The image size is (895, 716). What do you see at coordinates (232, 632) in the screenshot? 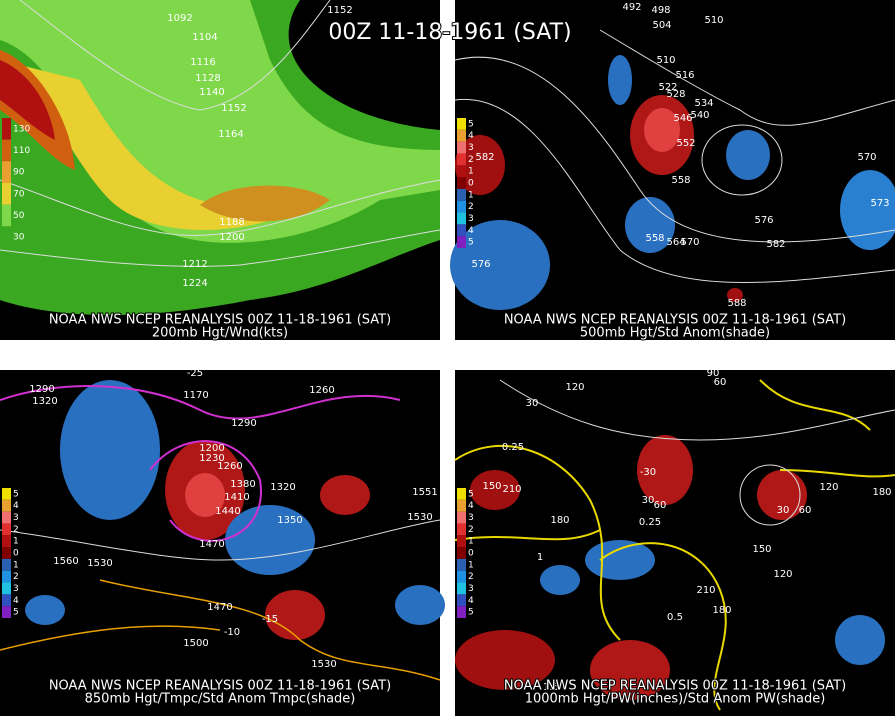
I see `contour-label: -10` at bounding box center [232, 632].